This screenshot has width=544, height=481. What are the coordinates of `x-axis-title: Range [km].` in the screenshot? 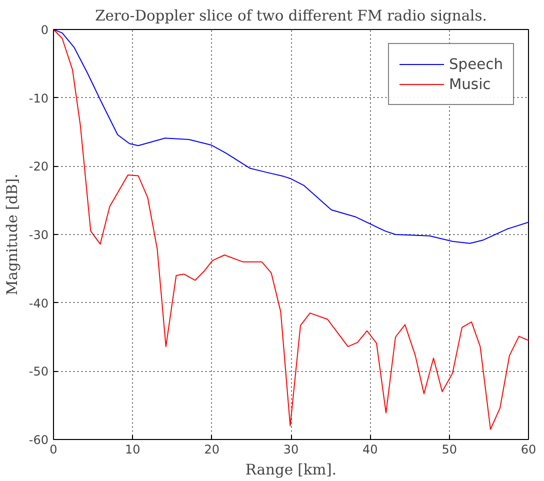 It's located at (291, 470).